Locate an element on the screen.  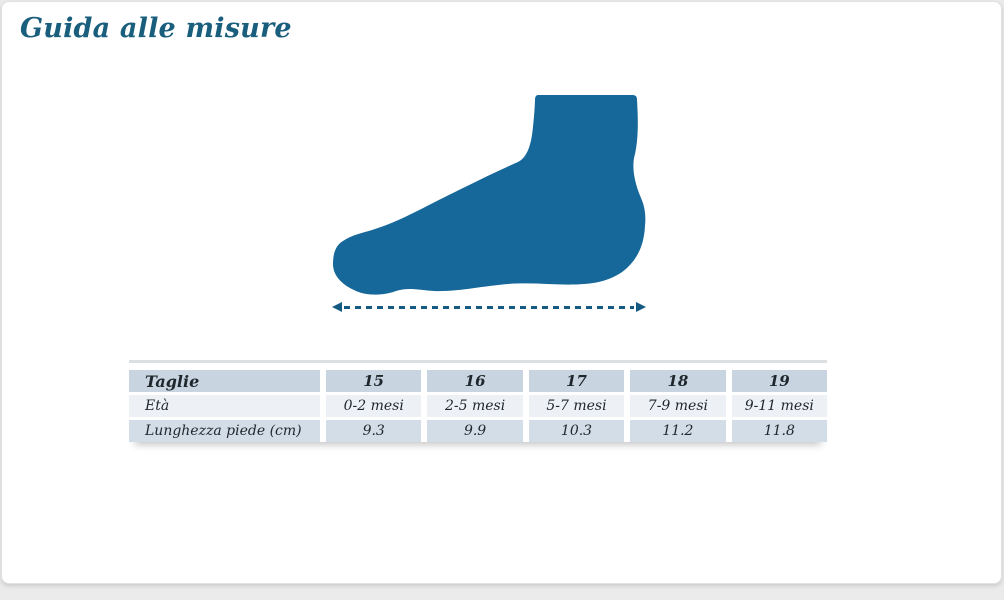
table-header-taglie: Taglie is located at coordinates (224, 381).